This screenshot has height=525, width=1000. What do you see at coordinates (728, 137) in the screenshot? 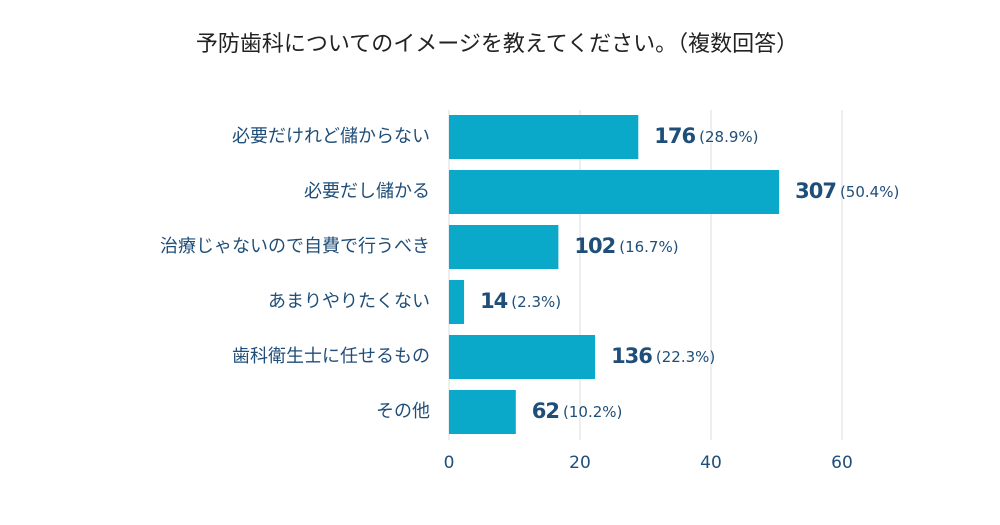
I see `percent-label: (28.9%)` at bounding box center [728, 137].